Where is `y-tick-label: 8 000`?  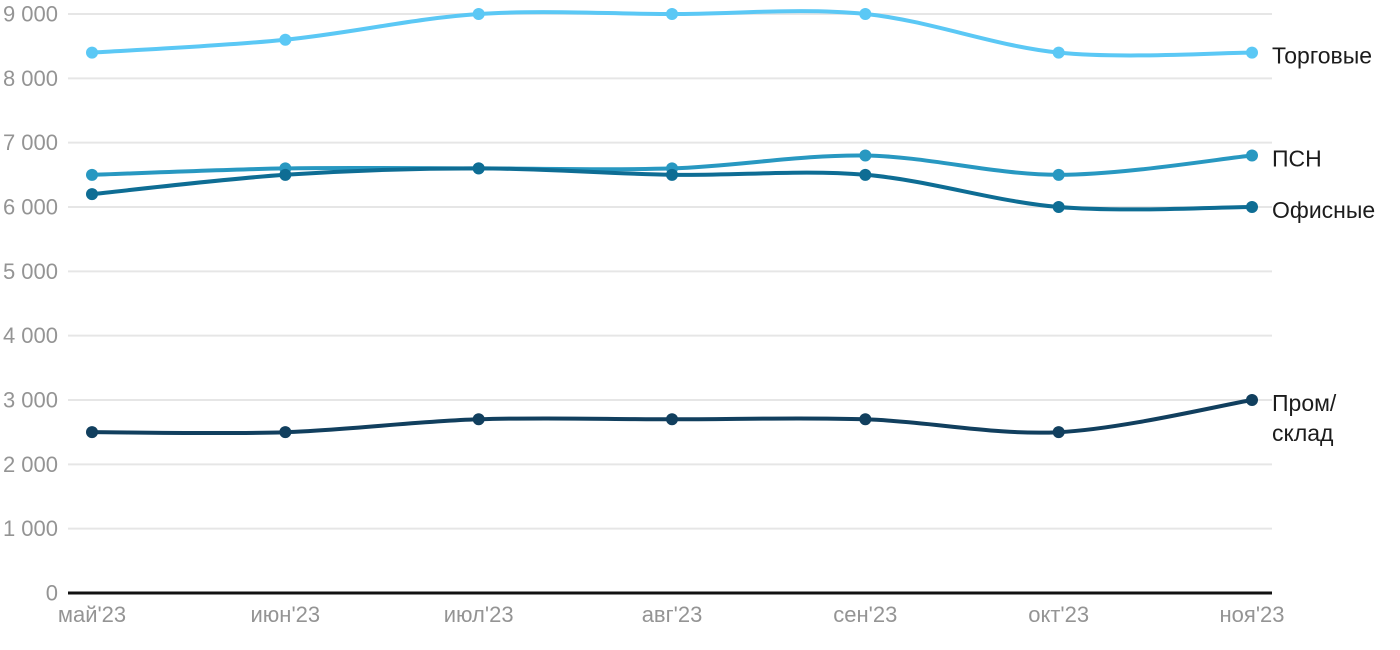 y-tick-label: 8 000 is located at coordinates (30, 78).